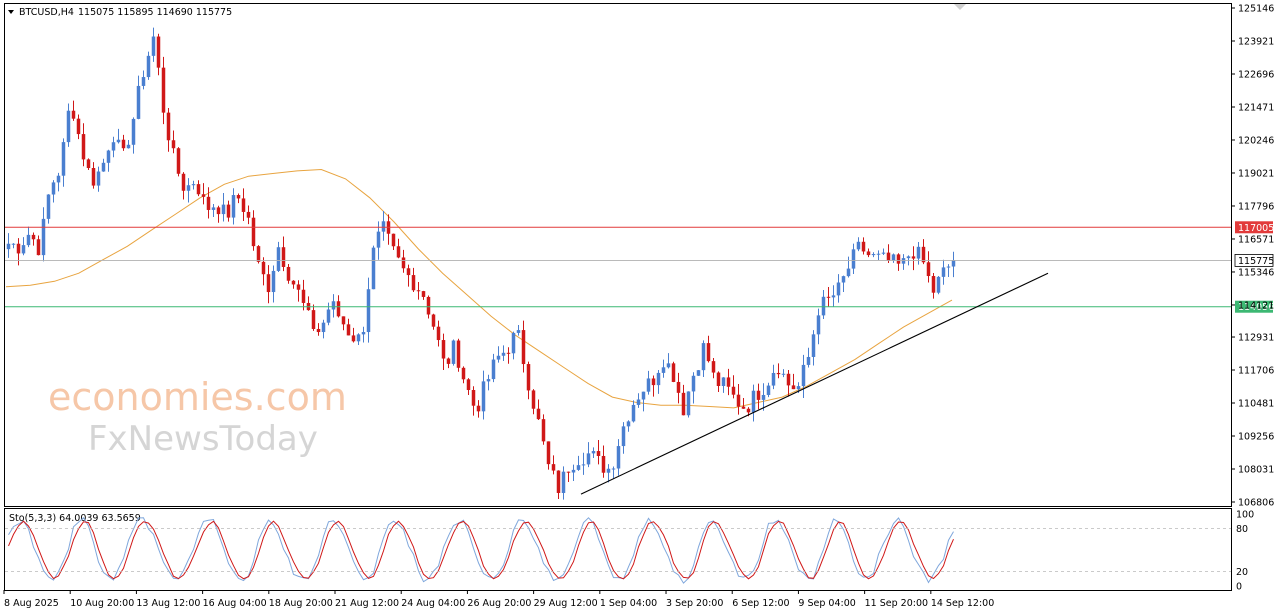 This screenshot has width=1280, height=616. I want to click on price-tick-label: 109256, so click(1256, 437).